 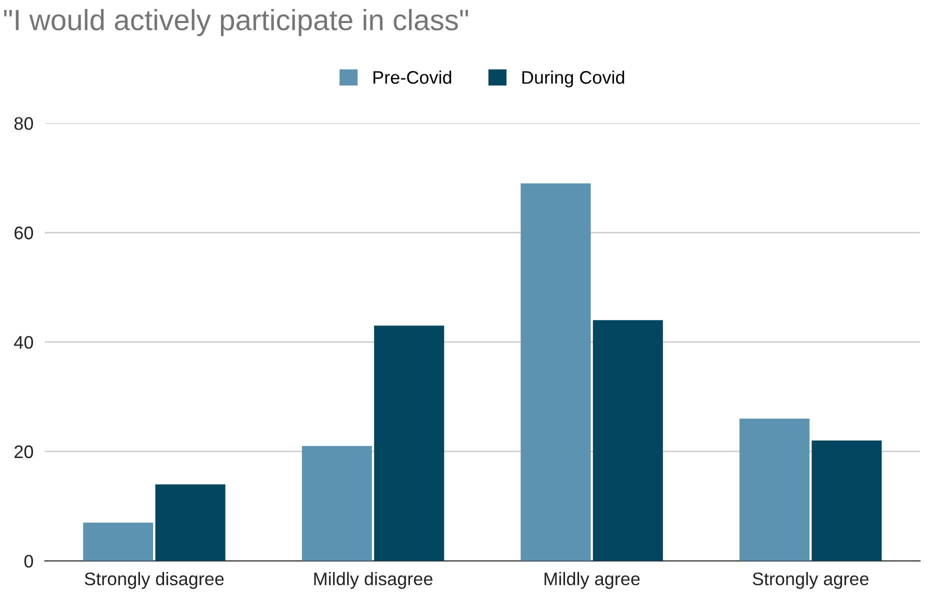 I want to click on x-tick-label: Mildly agree, so click(x=592, y=580).